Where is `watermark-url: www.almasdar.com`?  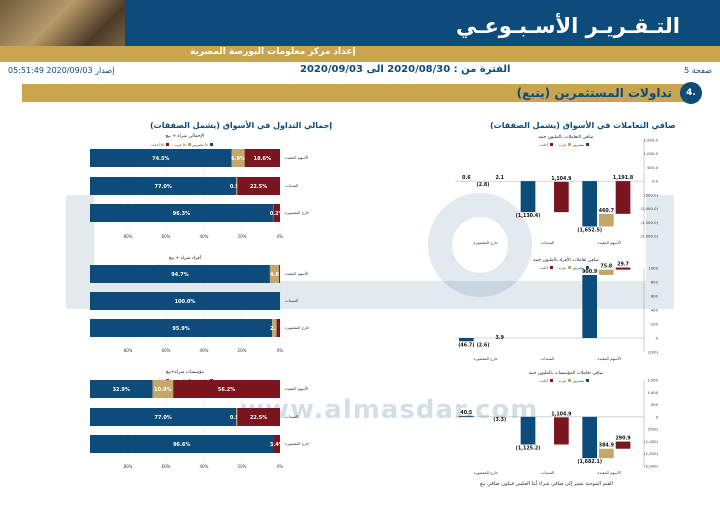 watermark-url: www.almasdar.com is located at coordinates (389, 410).